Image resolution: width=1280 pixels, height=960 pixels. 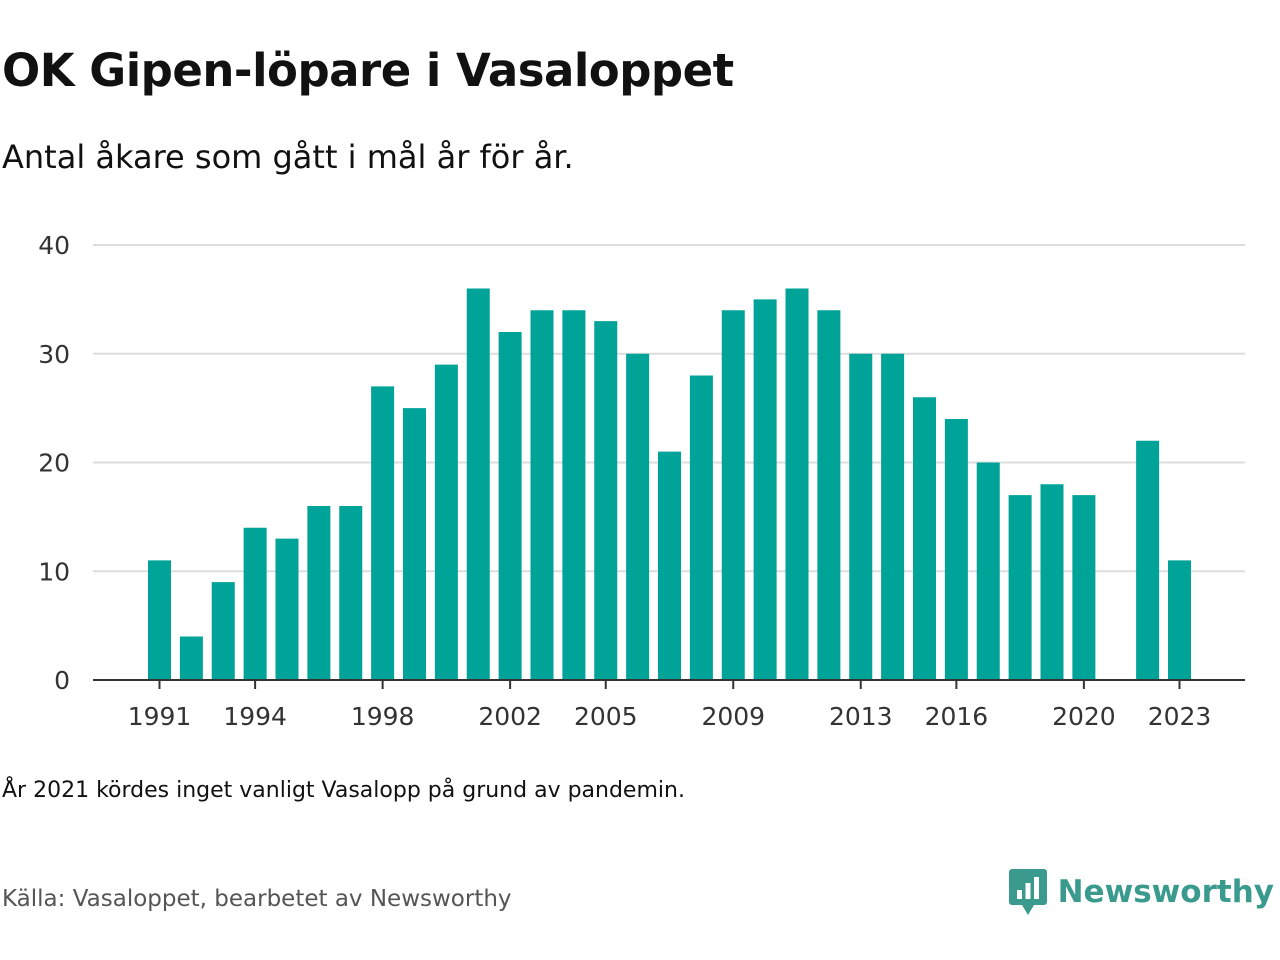 What do you see at coordinates (319, 593) in the screenshot?
I see `bar-1996` at bounding box center [319, 593].